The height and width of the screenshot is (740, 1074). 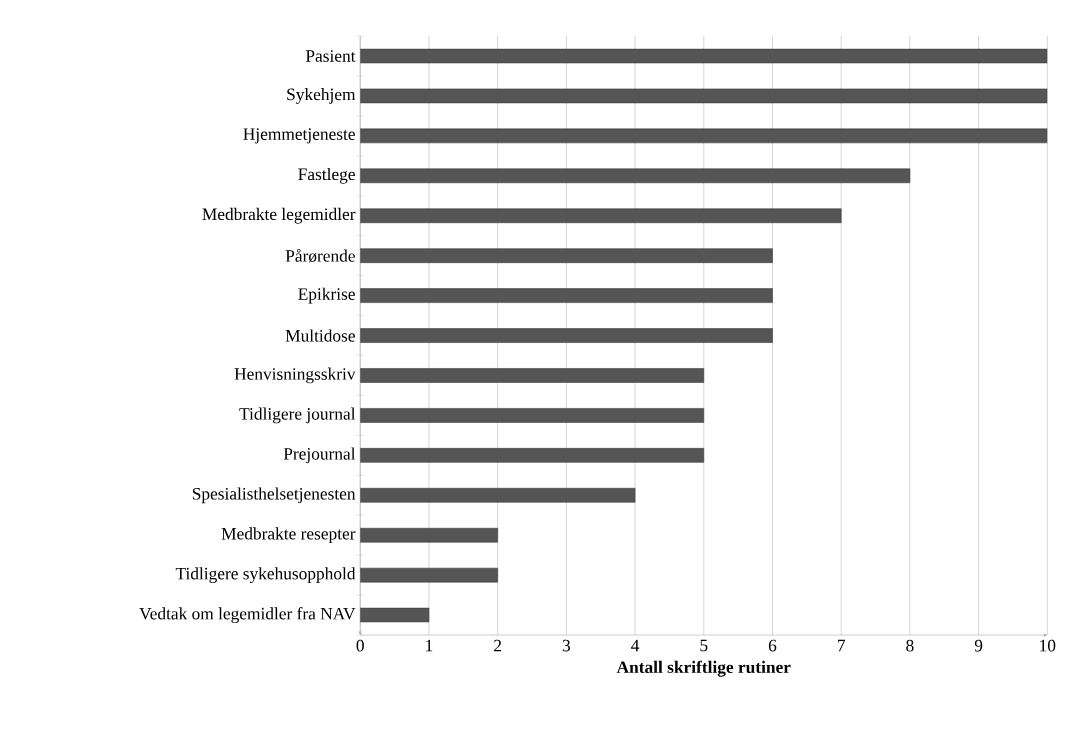 I want to click on x-tick-label: 1, so click(x=429, y=645).